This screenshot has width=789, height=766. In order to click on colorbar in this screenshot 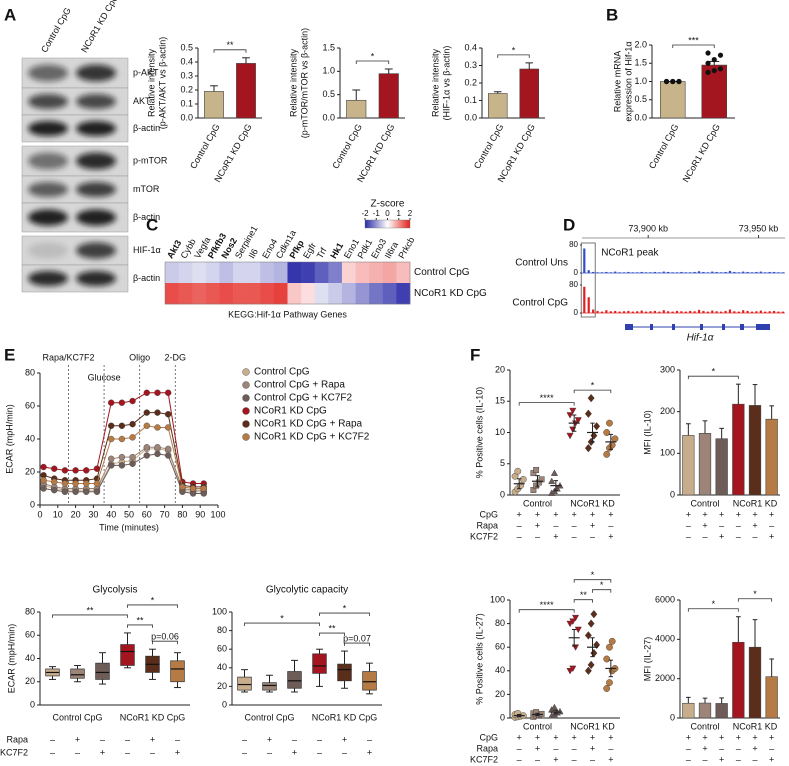, I will do `click(387, 224)`.